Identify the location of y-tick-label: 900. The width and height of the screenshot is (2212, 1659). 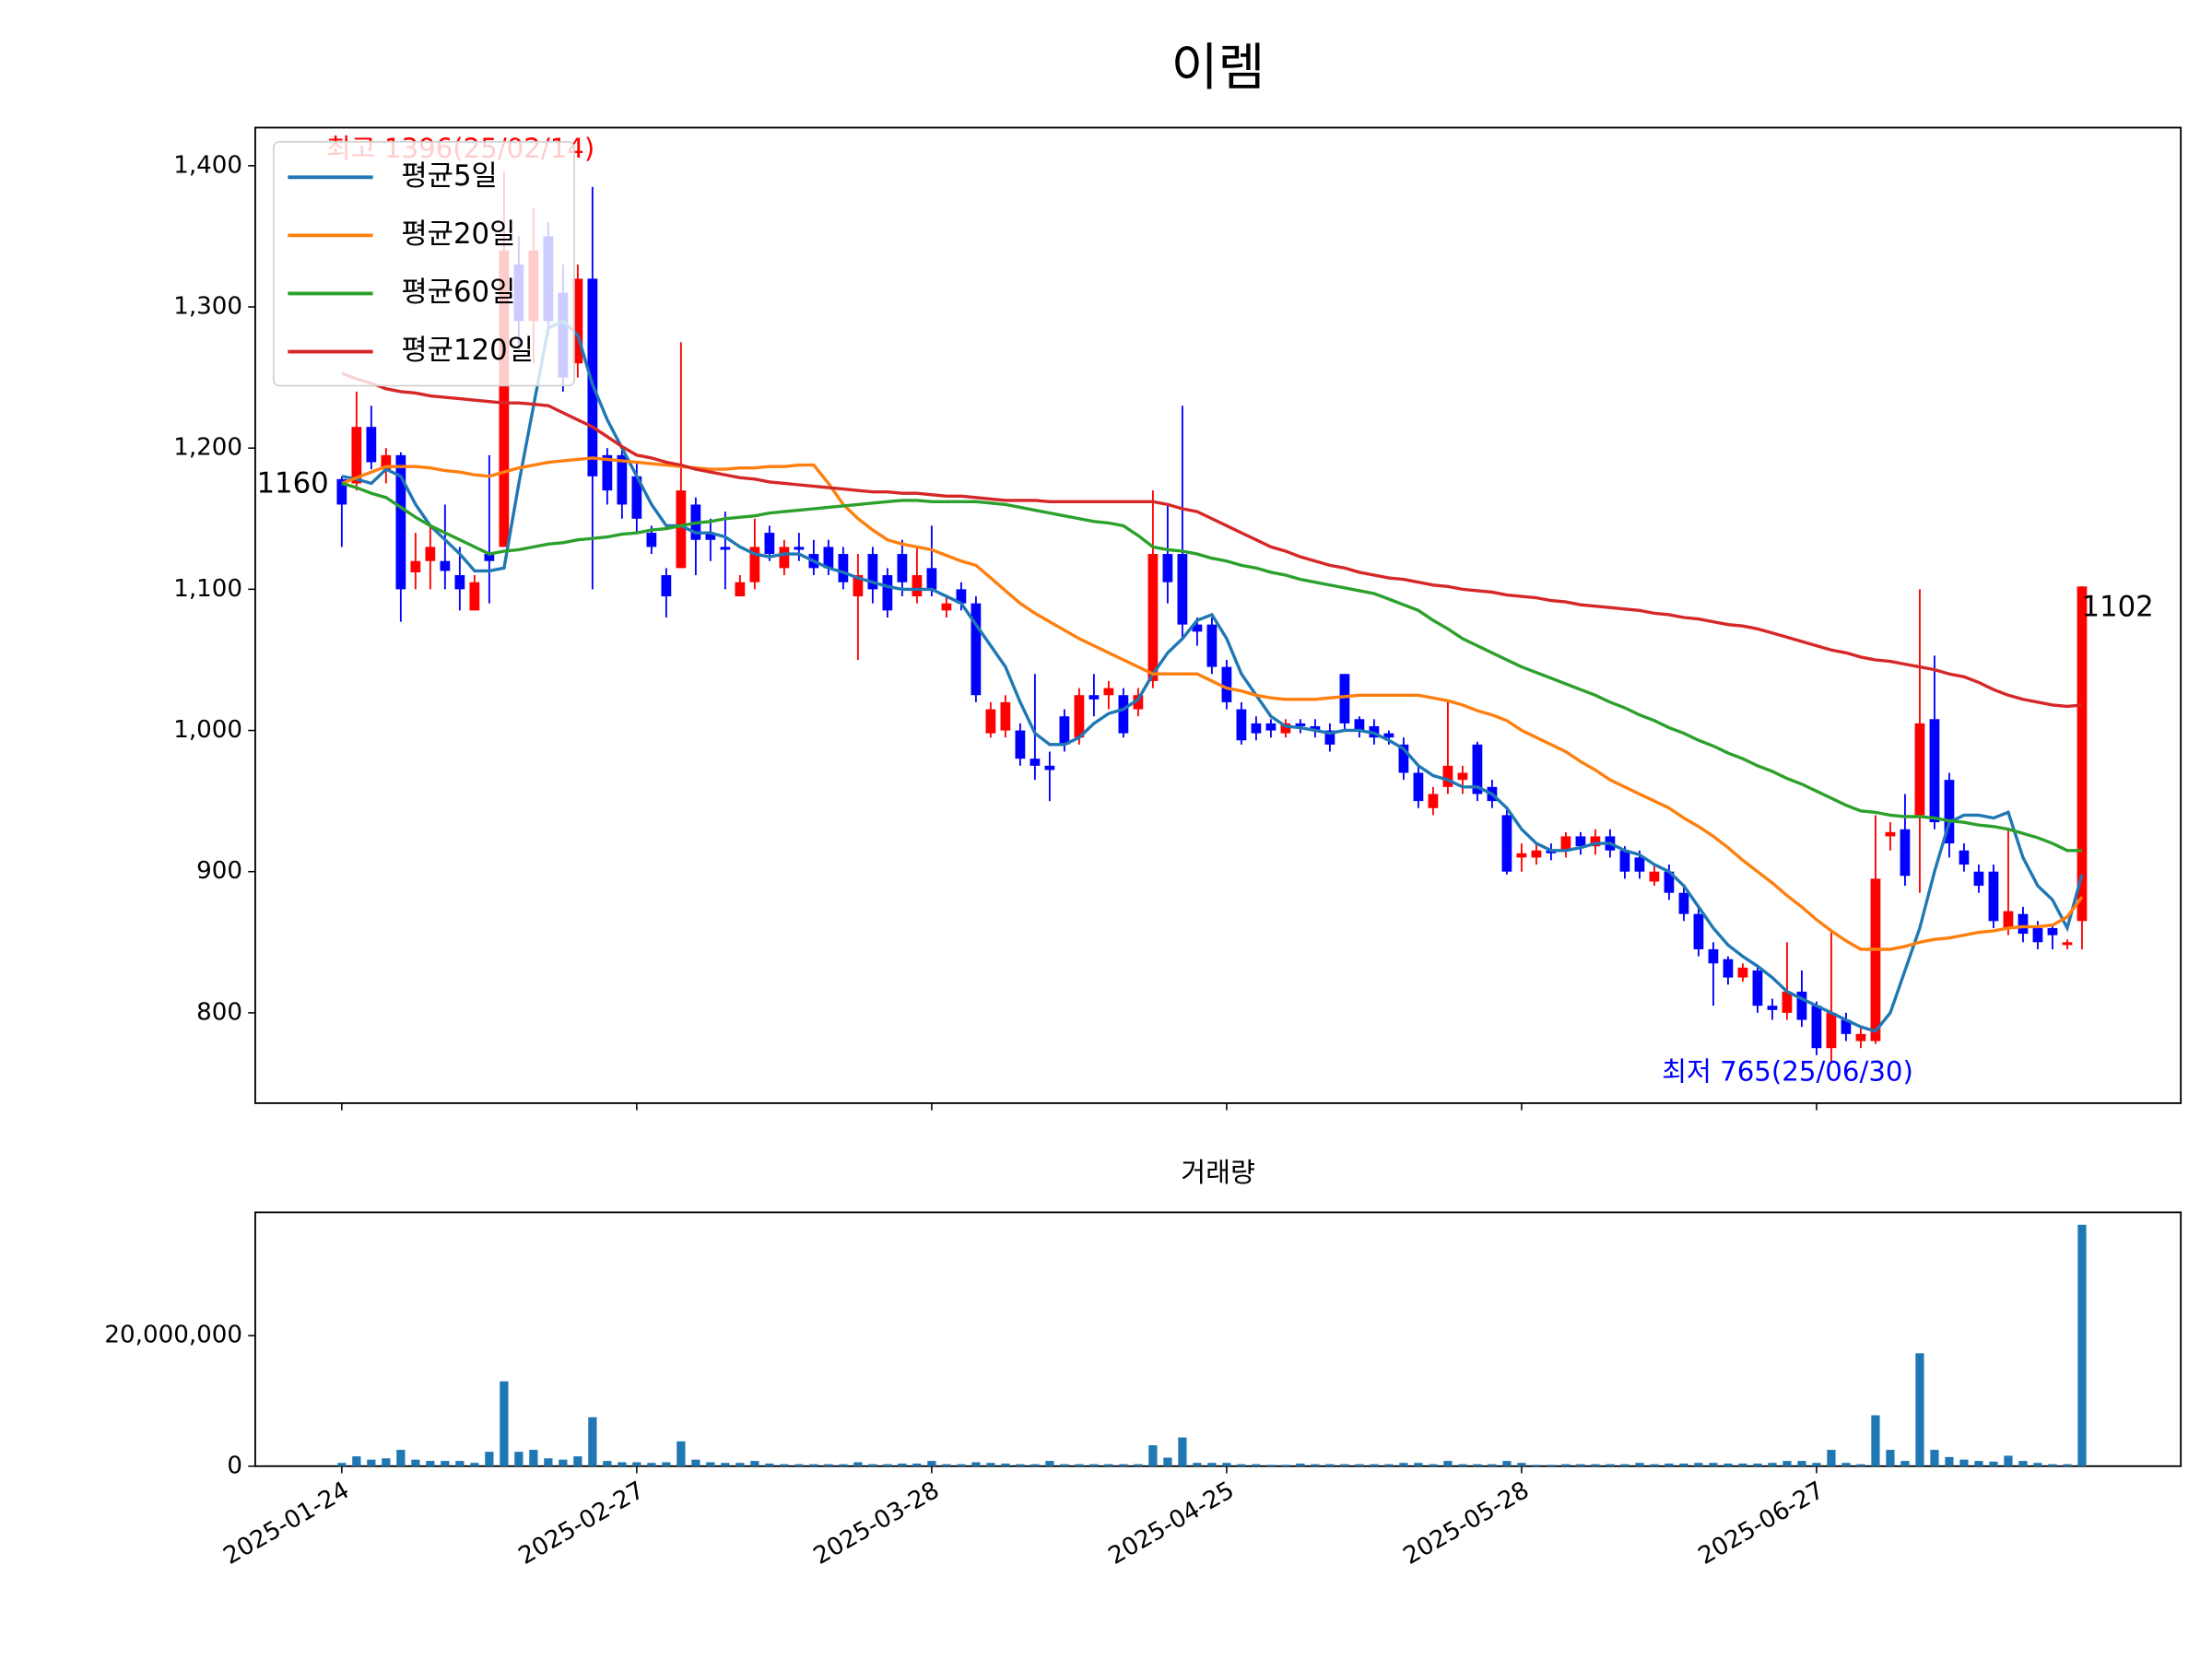
(219, 871).